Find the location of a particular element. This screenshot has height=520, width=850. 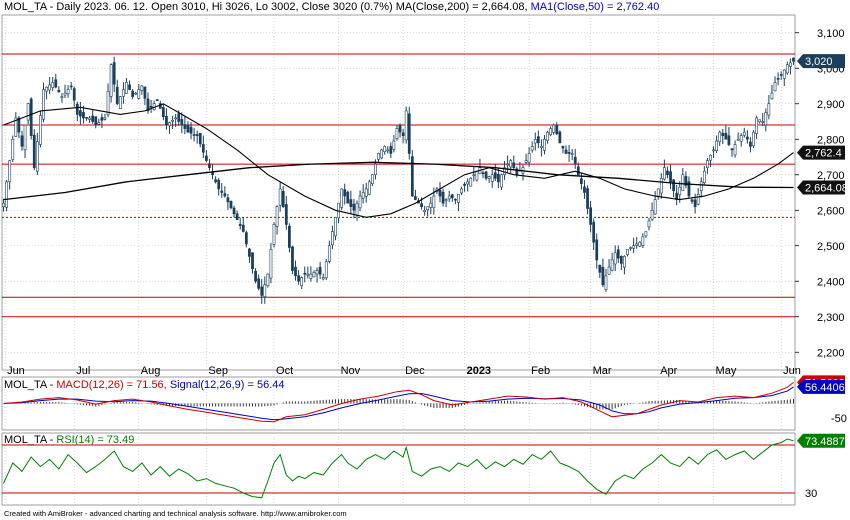

price-tick-label: 3,100 is located at coordinates (831, 34).